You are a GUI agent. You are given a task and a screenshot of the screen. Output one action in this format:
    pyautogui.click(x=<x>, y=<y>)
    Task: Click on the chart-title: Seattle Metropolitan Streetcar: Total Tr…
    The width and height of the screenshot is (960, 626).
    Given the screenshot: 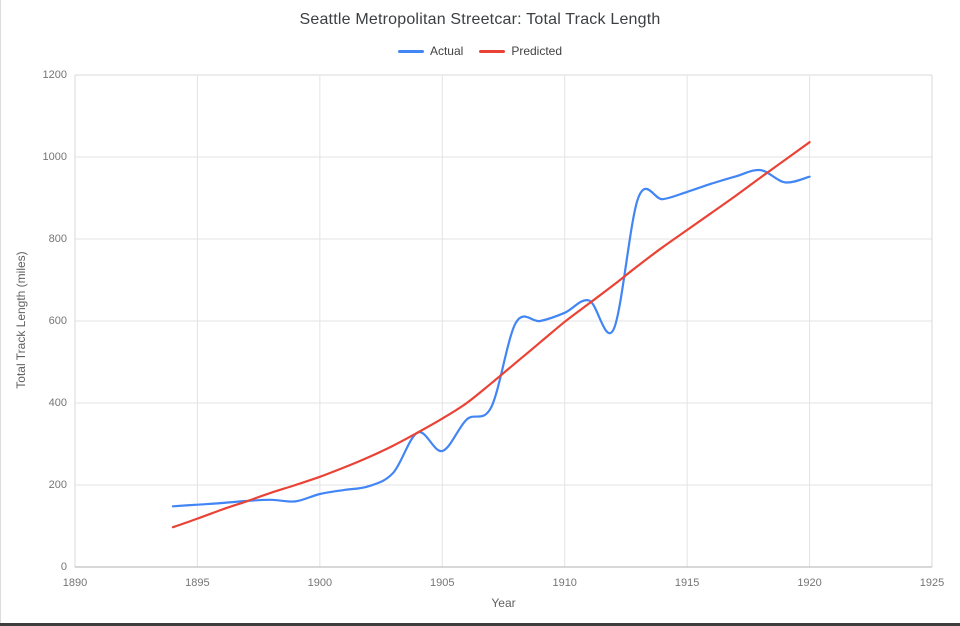 What is the action you would take?
    pyautogui.click(x=480, y=19)
    